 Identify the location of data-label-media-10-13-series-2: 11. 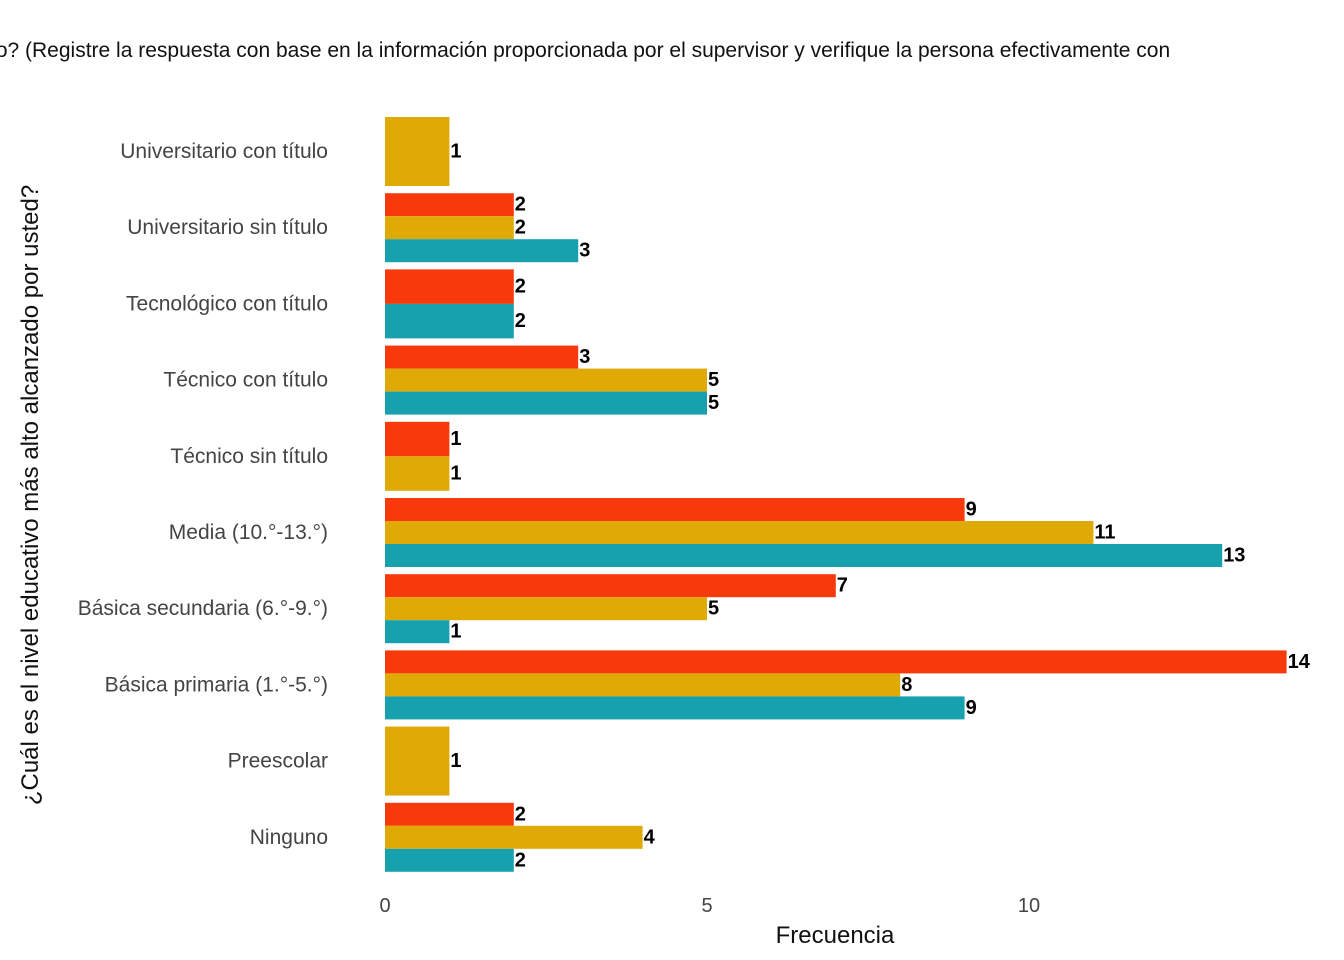
(1104, 533).